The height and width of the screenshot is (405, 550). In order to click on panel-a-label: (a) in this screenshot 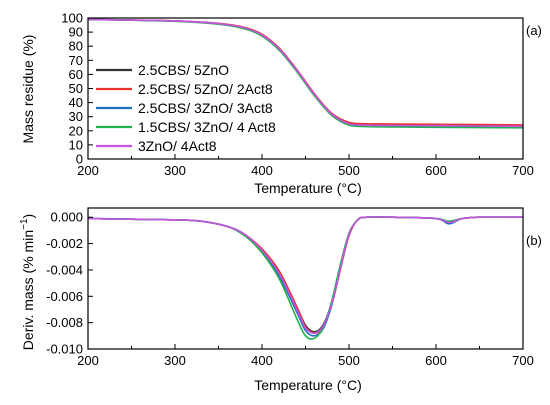, I will do `click(534, 30)`.